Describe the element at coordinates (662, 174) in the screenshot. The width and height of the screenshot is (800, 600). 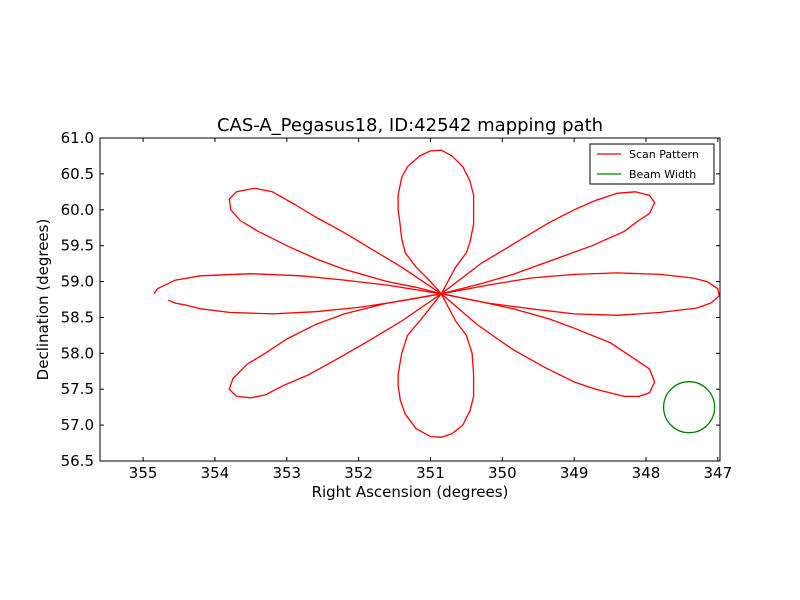
I see `legend-label-beam-width: Beam Width` at that location.